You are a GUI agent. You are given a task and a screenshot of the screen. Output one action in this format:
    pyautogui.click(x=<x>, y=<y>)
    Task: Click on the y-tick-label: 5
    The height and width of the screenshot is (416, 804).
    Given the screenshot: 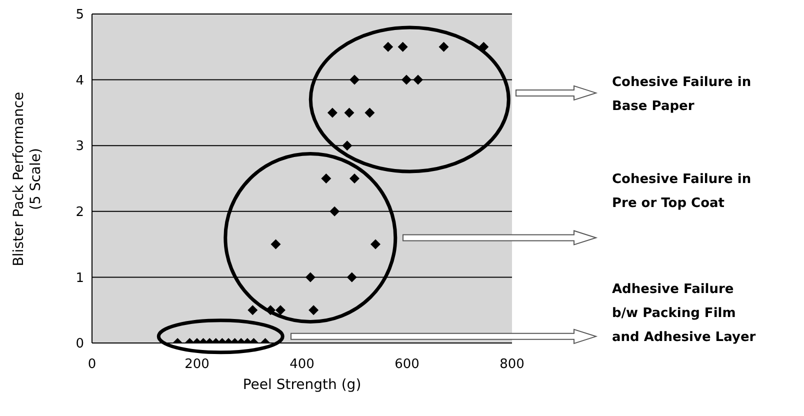 What is the action you would take?
    pyautogui.click(x=80, y=15)
    